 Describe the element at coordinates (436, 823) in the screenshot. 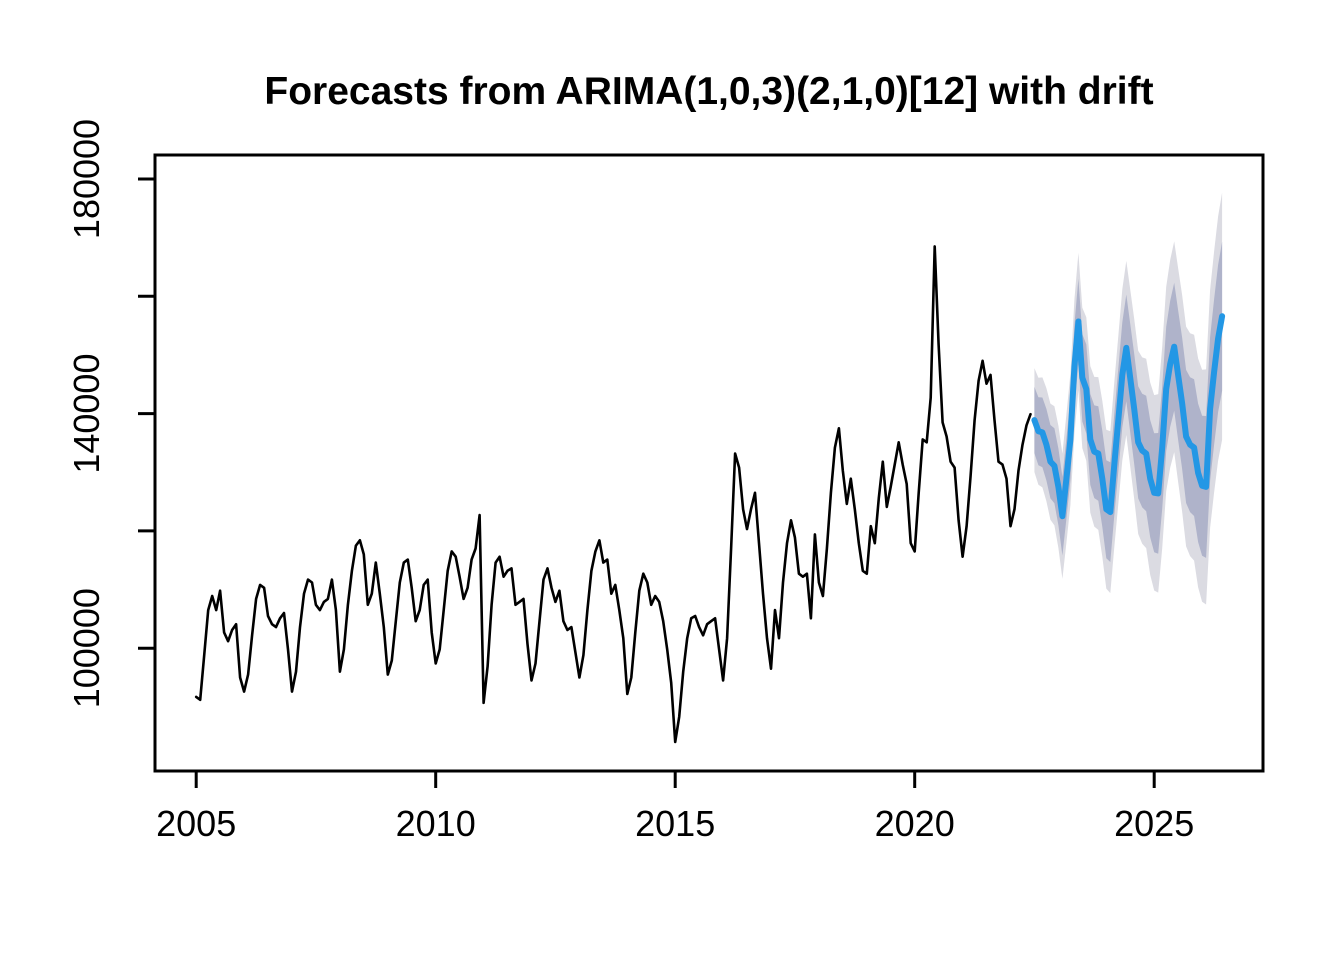

I see `x-axis-tick-label: 2010` at that location.